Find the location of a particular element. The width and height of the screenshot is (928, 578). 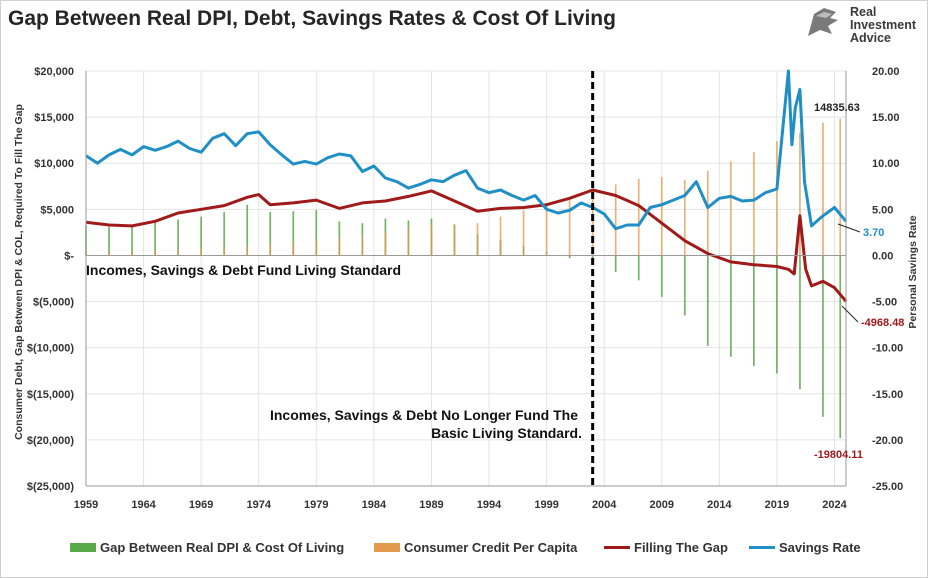

savings-end-label: 3.70 is located at coordinates (873, 233).